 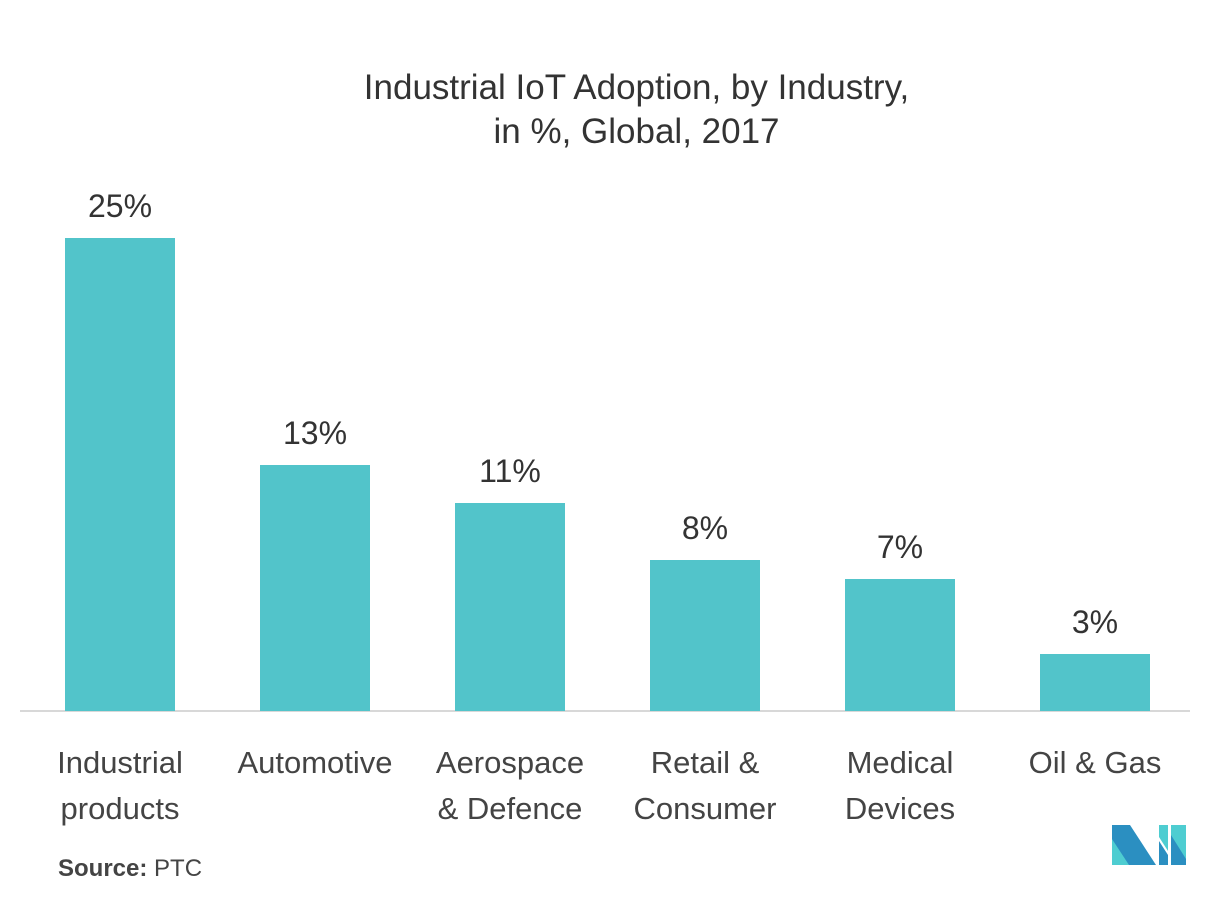 I want to click on data-label: 11%, so click(x=510, y=470).